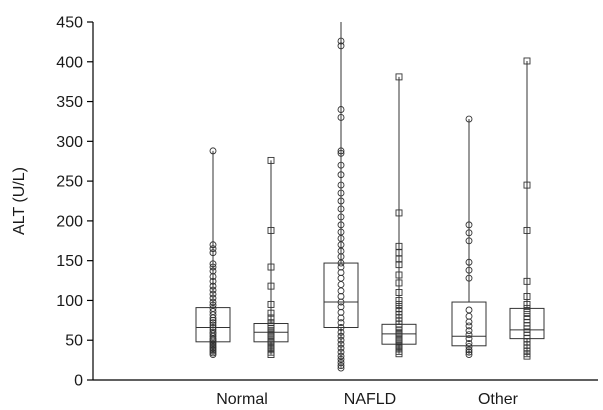 This screenshot has height=410, width=603. I want to click on y-ticks: 0 50 100 150 200 250 300 350 400 450, so click(74, 202).